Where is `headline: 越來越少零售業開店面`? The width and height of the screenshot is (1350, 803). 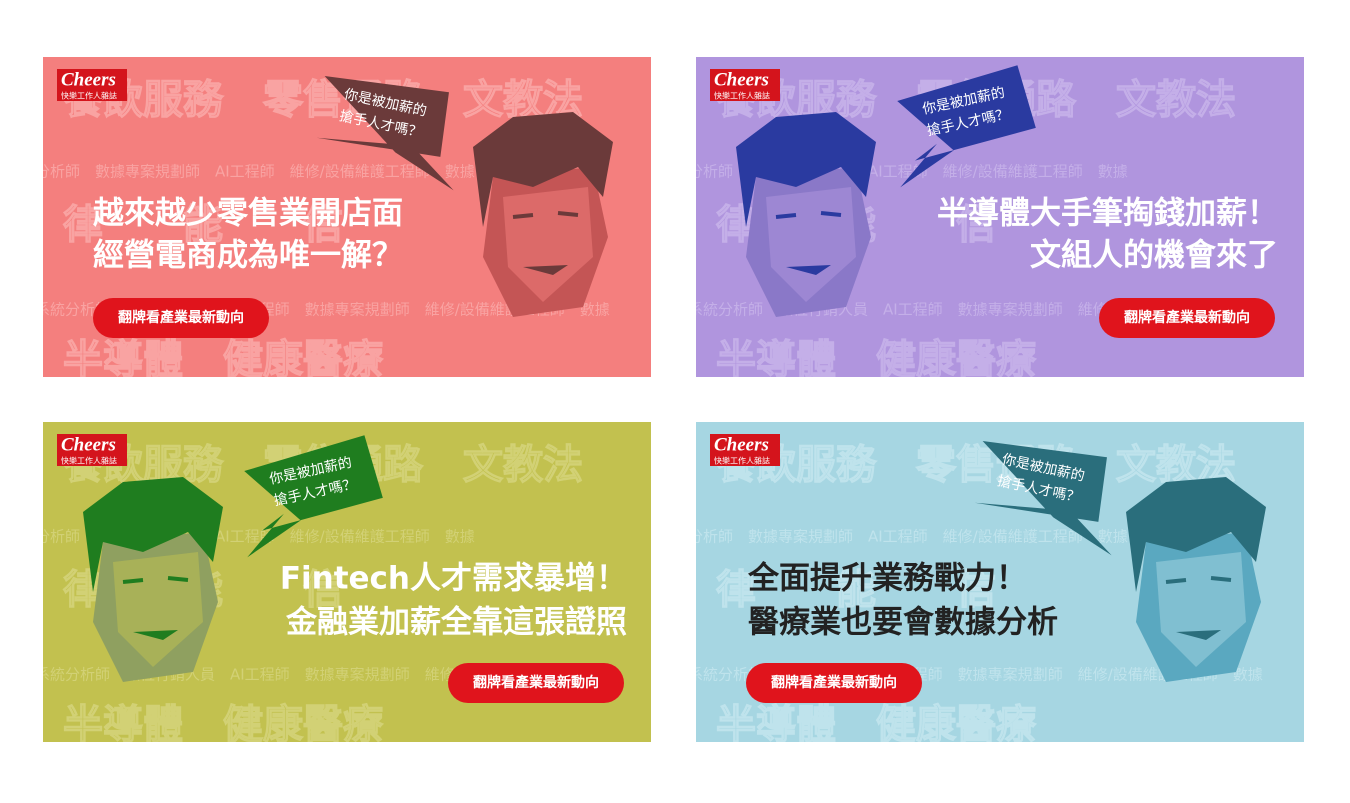
headline: 越來越少零售業開店面 is located at coordinates (248, 214).